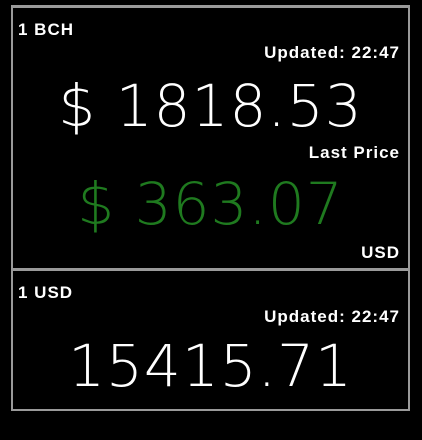  I want to click on bch-price-value: $ 1818.53, so click(210, 106).